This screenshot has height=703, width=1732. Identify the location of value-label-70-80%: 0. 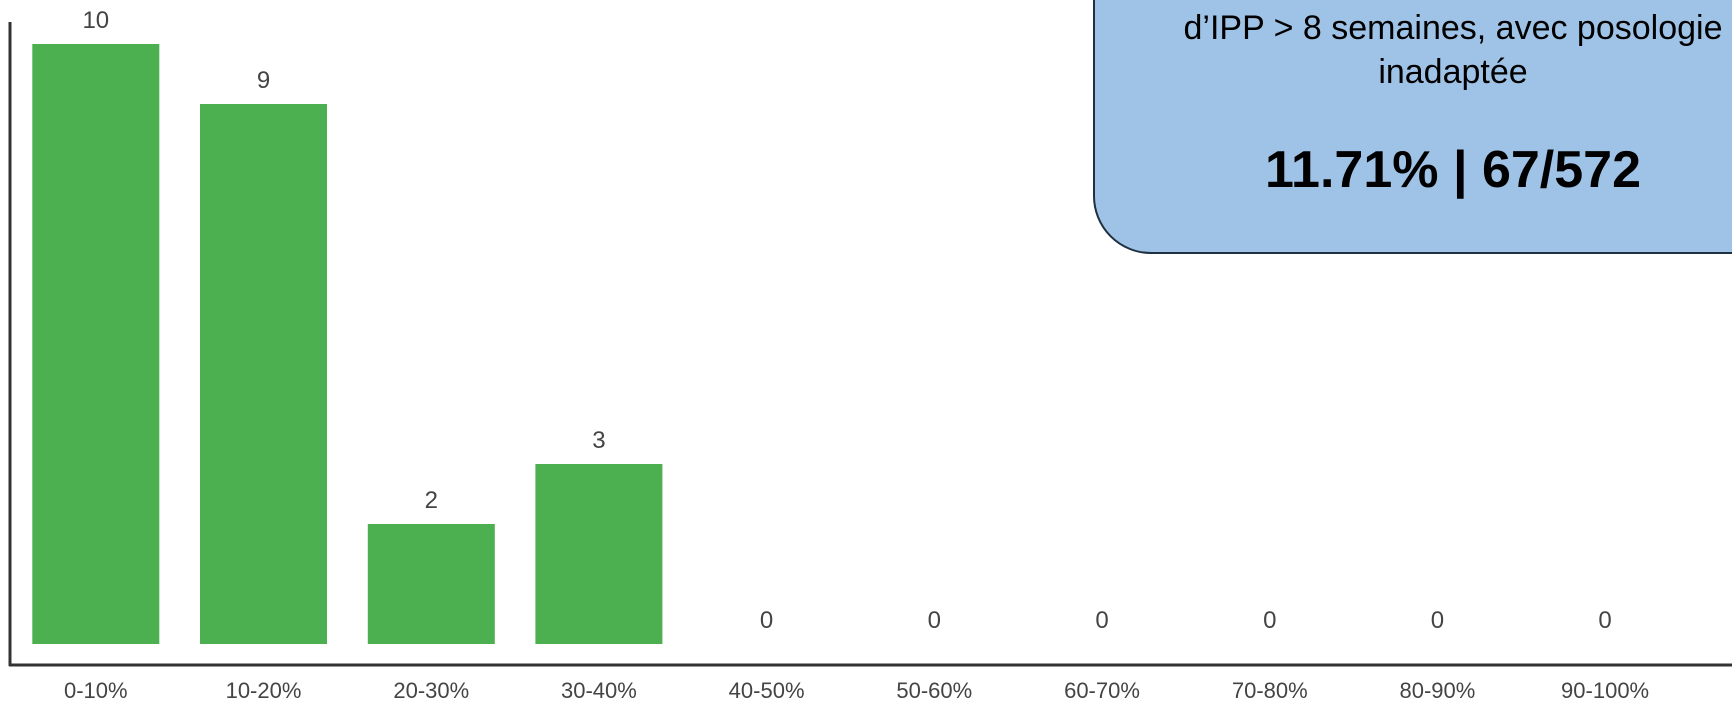
(1269, 620).